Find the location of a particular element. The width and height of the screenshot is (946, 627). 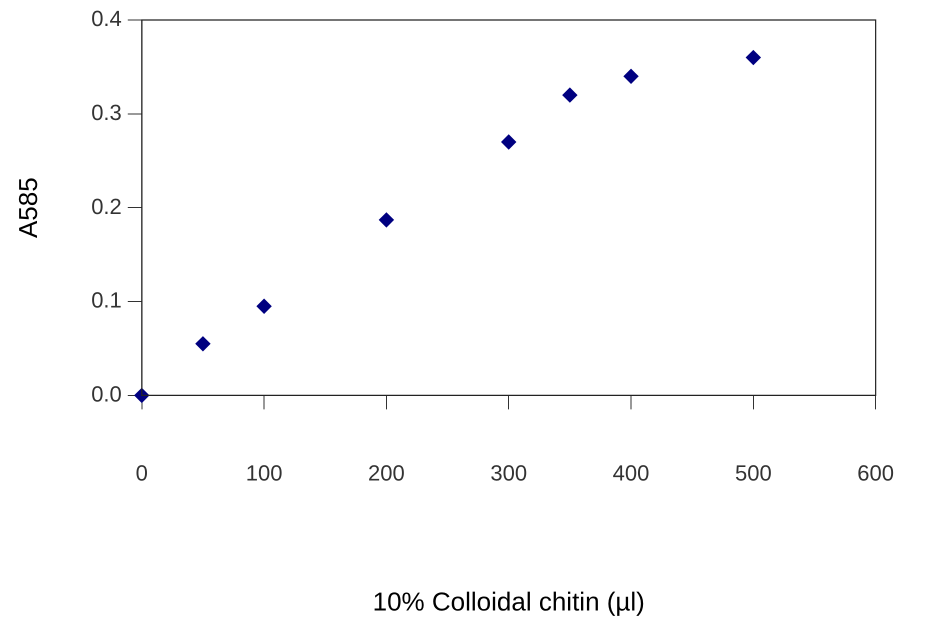

x-tick-label: 300 is located at coordinates (509, 473).